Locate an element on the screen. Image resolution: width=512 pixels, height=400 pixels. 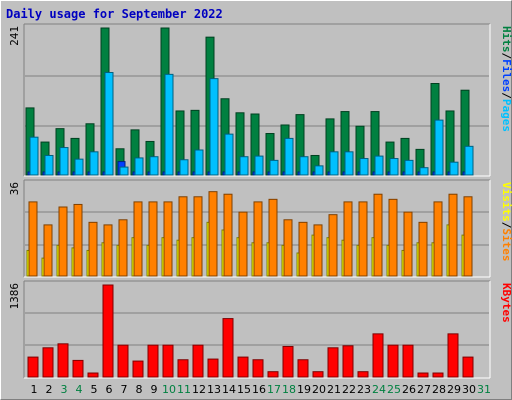
x-tick-label: 17 is located at coordinates (274, 389).